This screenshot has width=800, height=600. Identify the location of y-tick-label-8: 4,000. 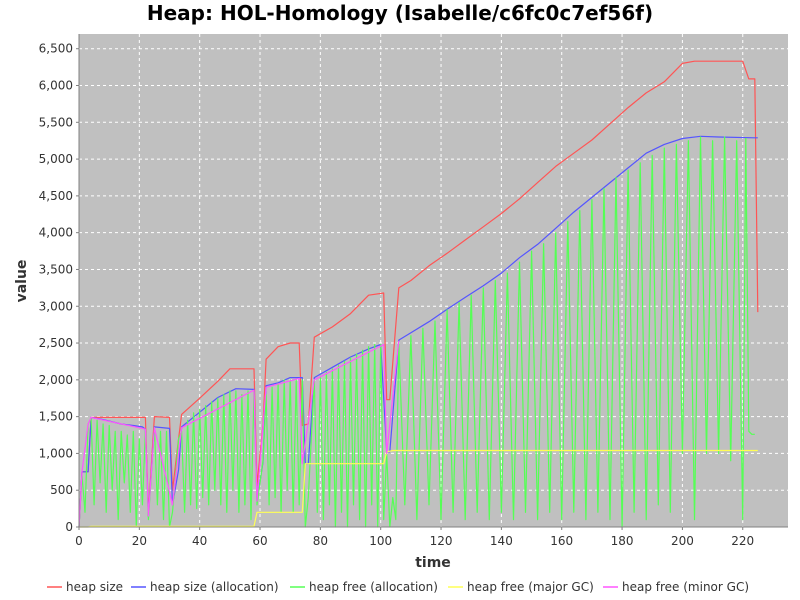
(56, 233).